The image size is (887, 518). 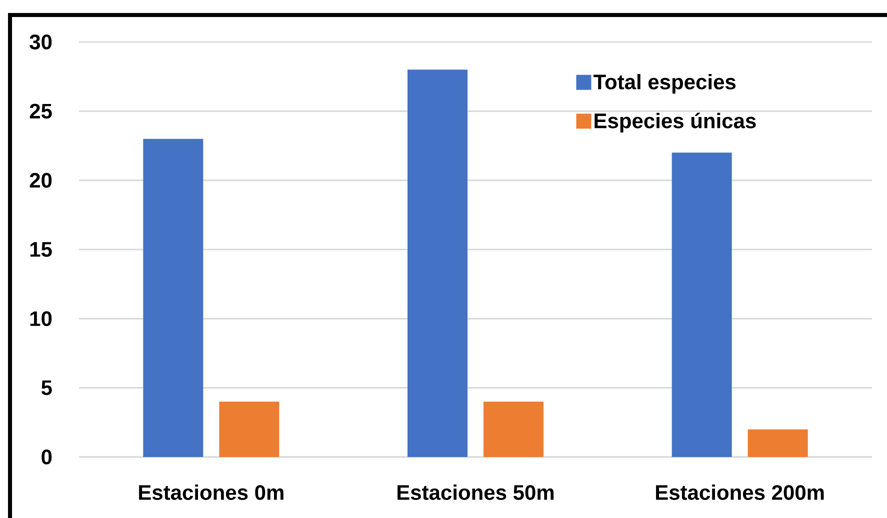 What do you see at coordinates (41, 180) in the screenshot?
I see `y-tick-label: 20` at bounding box center [41, 180].